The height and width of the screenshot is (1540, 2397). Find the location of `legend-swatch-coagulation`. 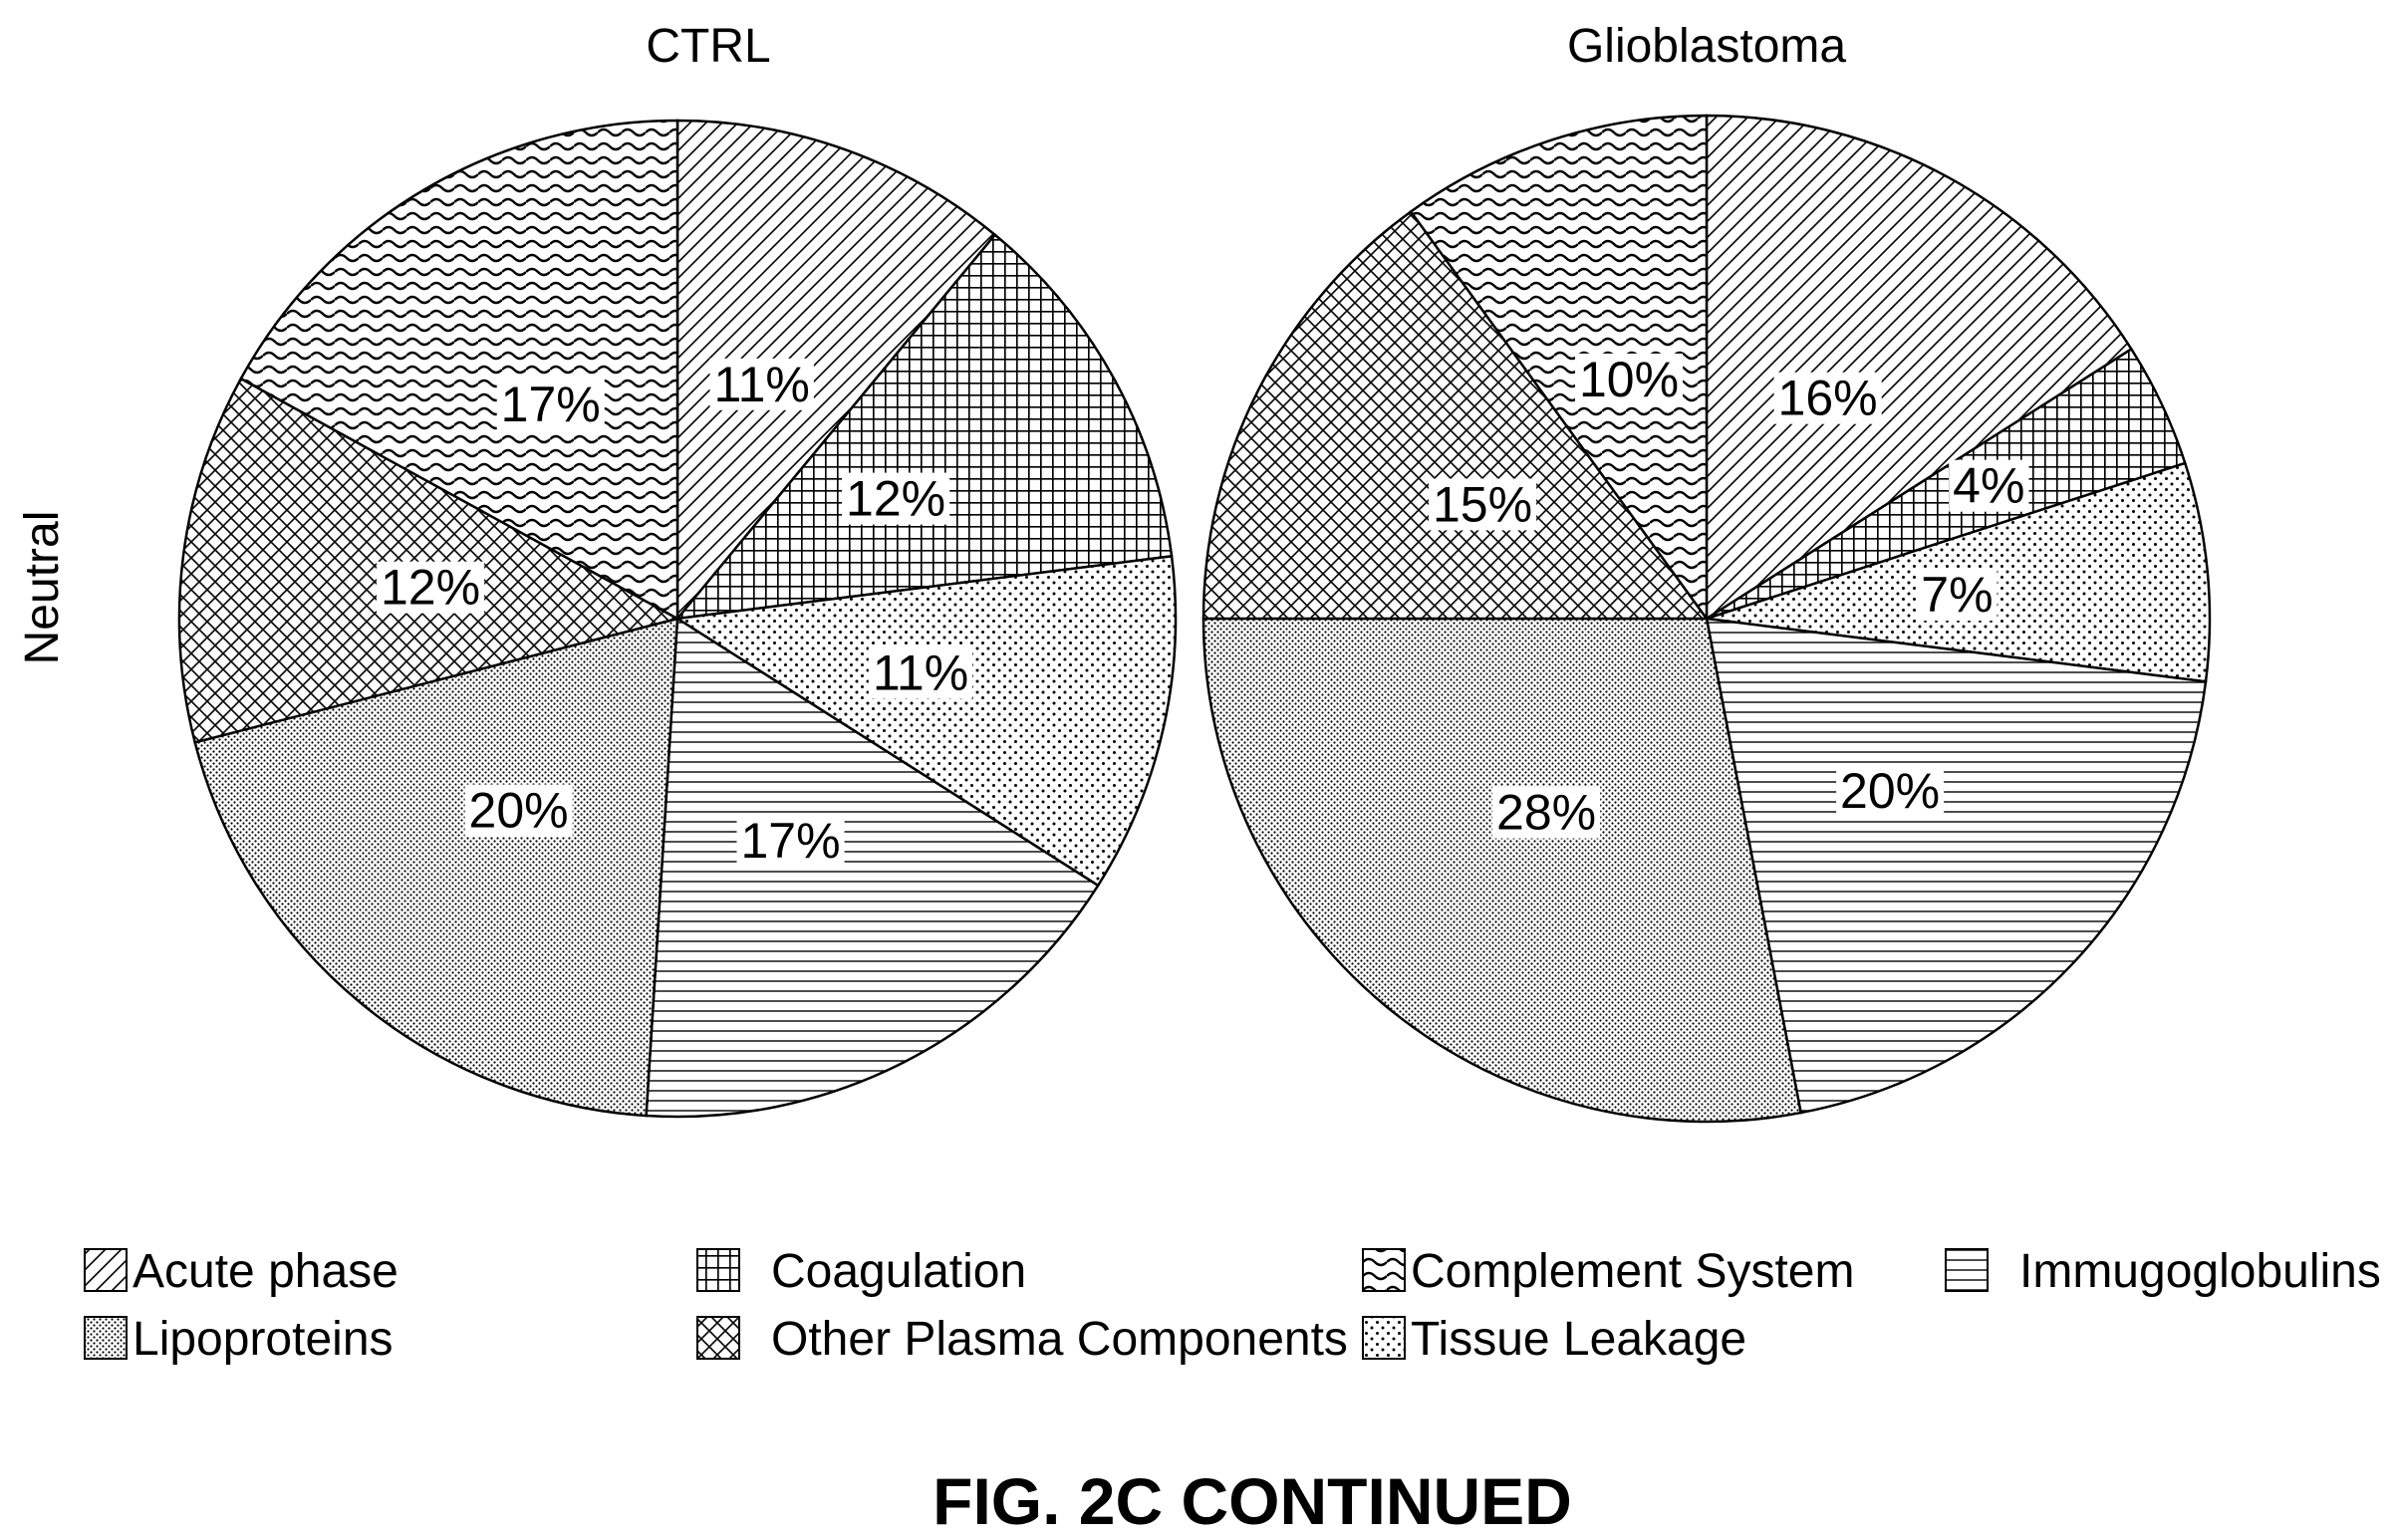

legend-swatch-coagulation is located at coordinates (718, 1270).